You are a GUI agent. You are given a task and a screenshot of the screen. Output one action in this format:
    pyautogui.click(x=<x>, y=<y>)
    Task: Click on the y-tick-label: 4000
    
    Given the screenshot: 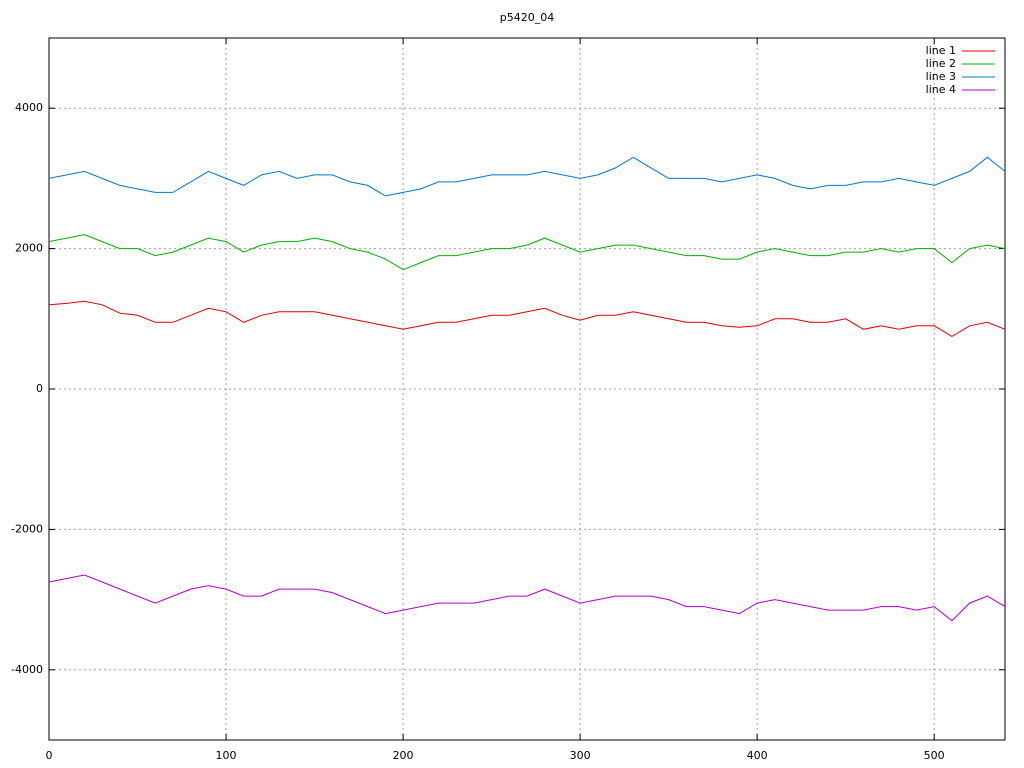 What is the action you would take?
    pyautogui.click(x=29, y=107)
    